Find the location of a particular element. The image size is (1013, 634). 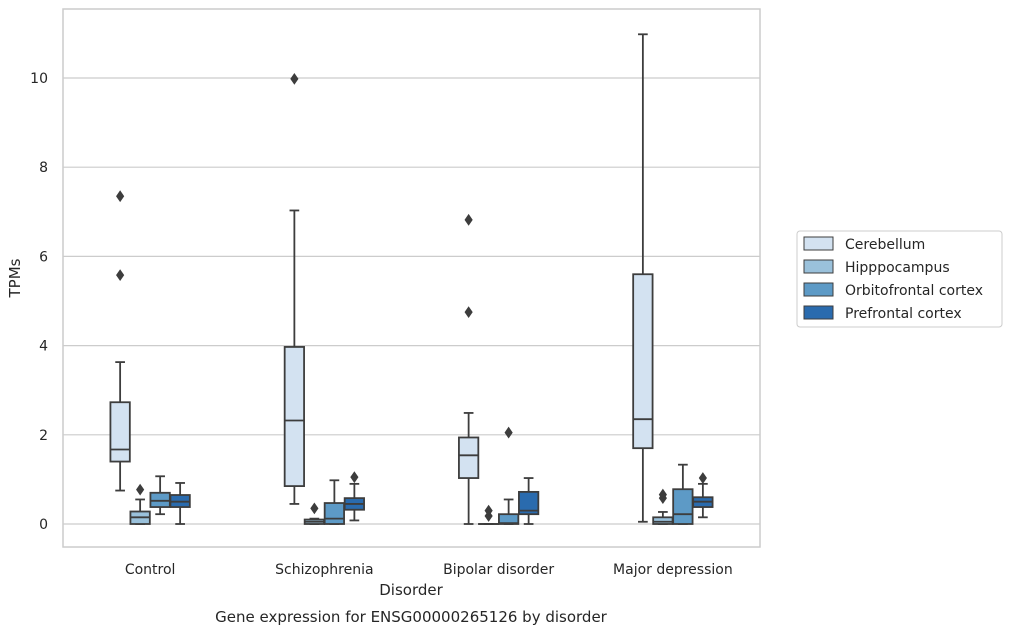

x-tick-label: Schizophrenia is located at coordinates (324, 570).